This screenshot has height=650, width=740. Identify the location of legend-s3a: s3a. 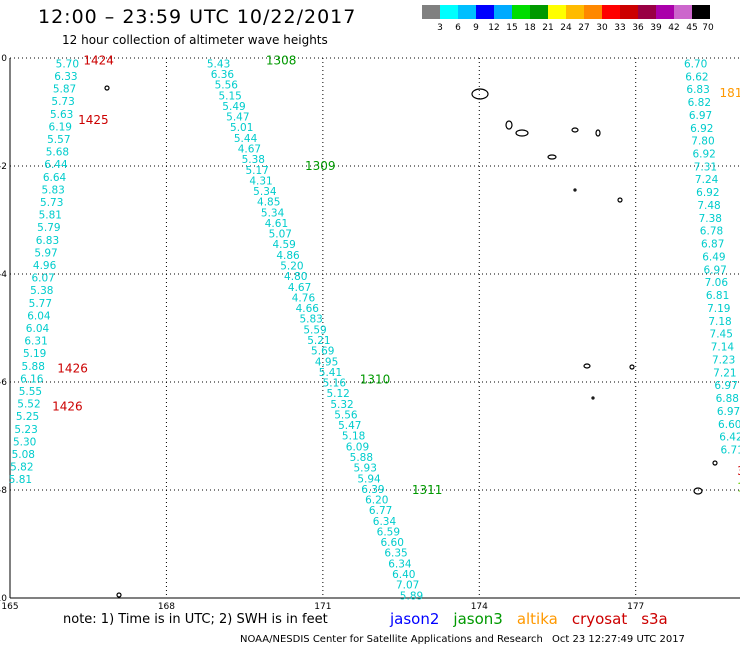
(654, 619).